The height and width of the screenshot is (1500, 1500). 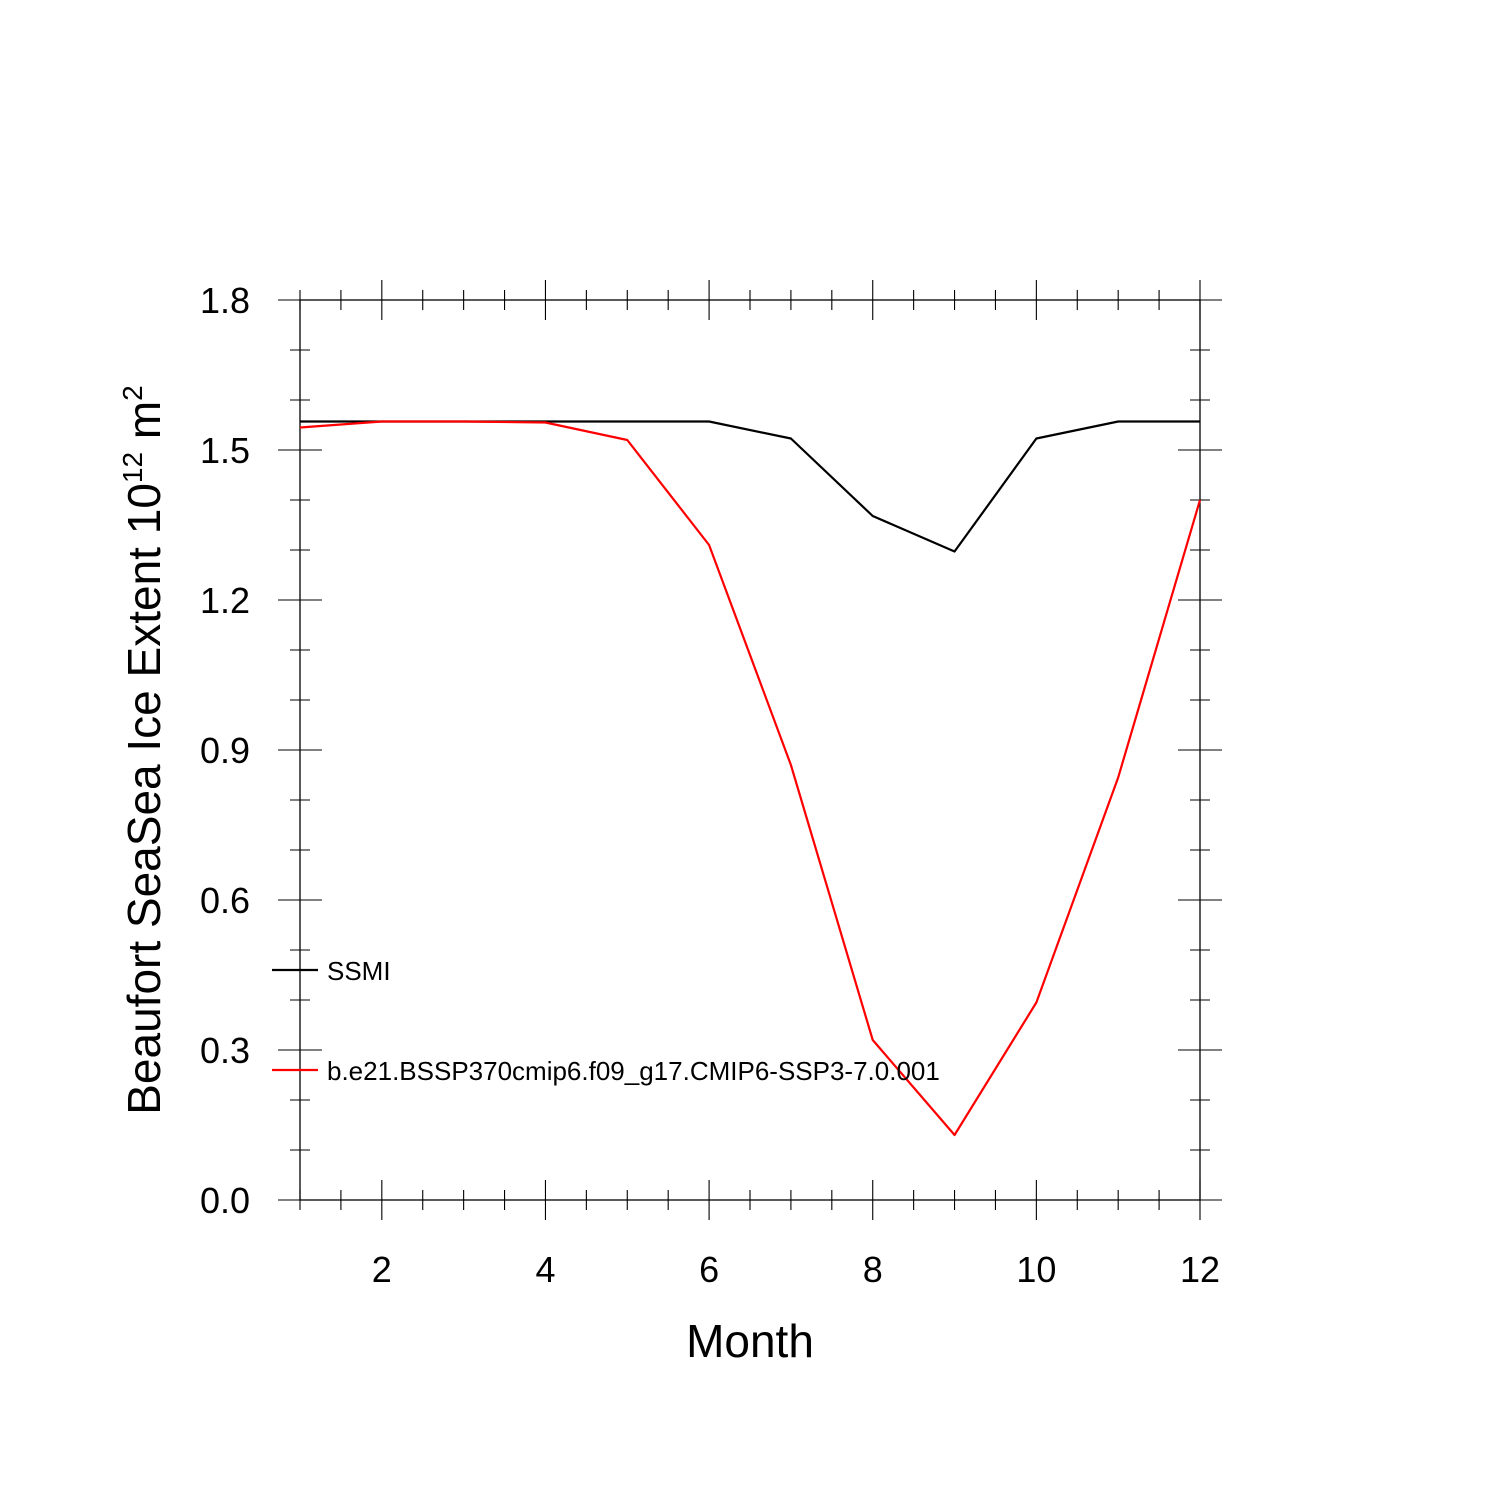 What do you see at coordinates (225, 600) in the screenshot?
I see `y-tick-label: 1.2` at bounding box center [225, 600].